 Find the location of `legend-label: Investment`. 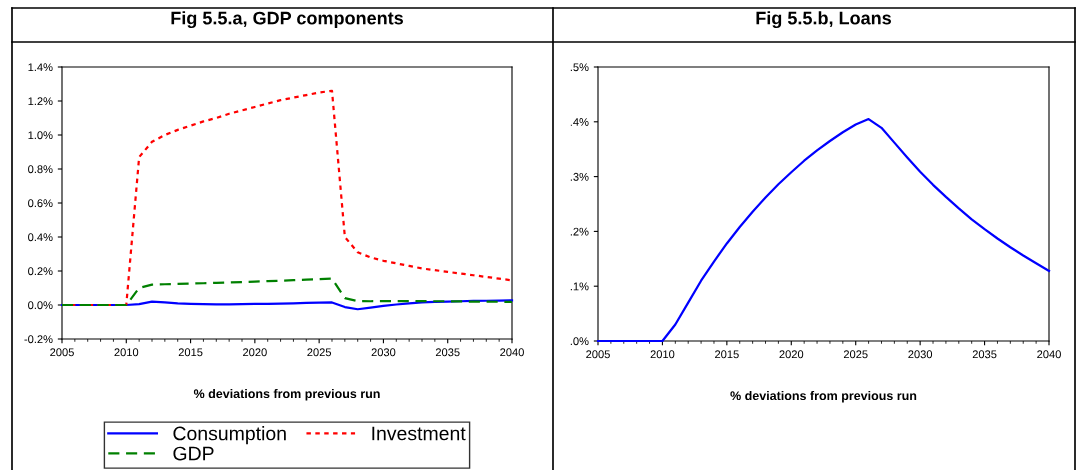

legend-label: Investment is located at coordinates (419, 433).